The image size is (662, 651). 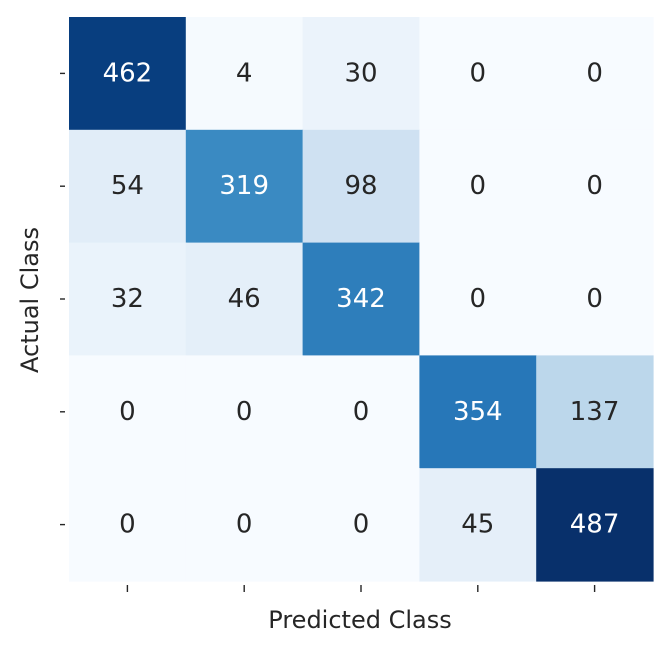 I want to click on heatmap-cell-r4-c0, so click(x=128, y=525).